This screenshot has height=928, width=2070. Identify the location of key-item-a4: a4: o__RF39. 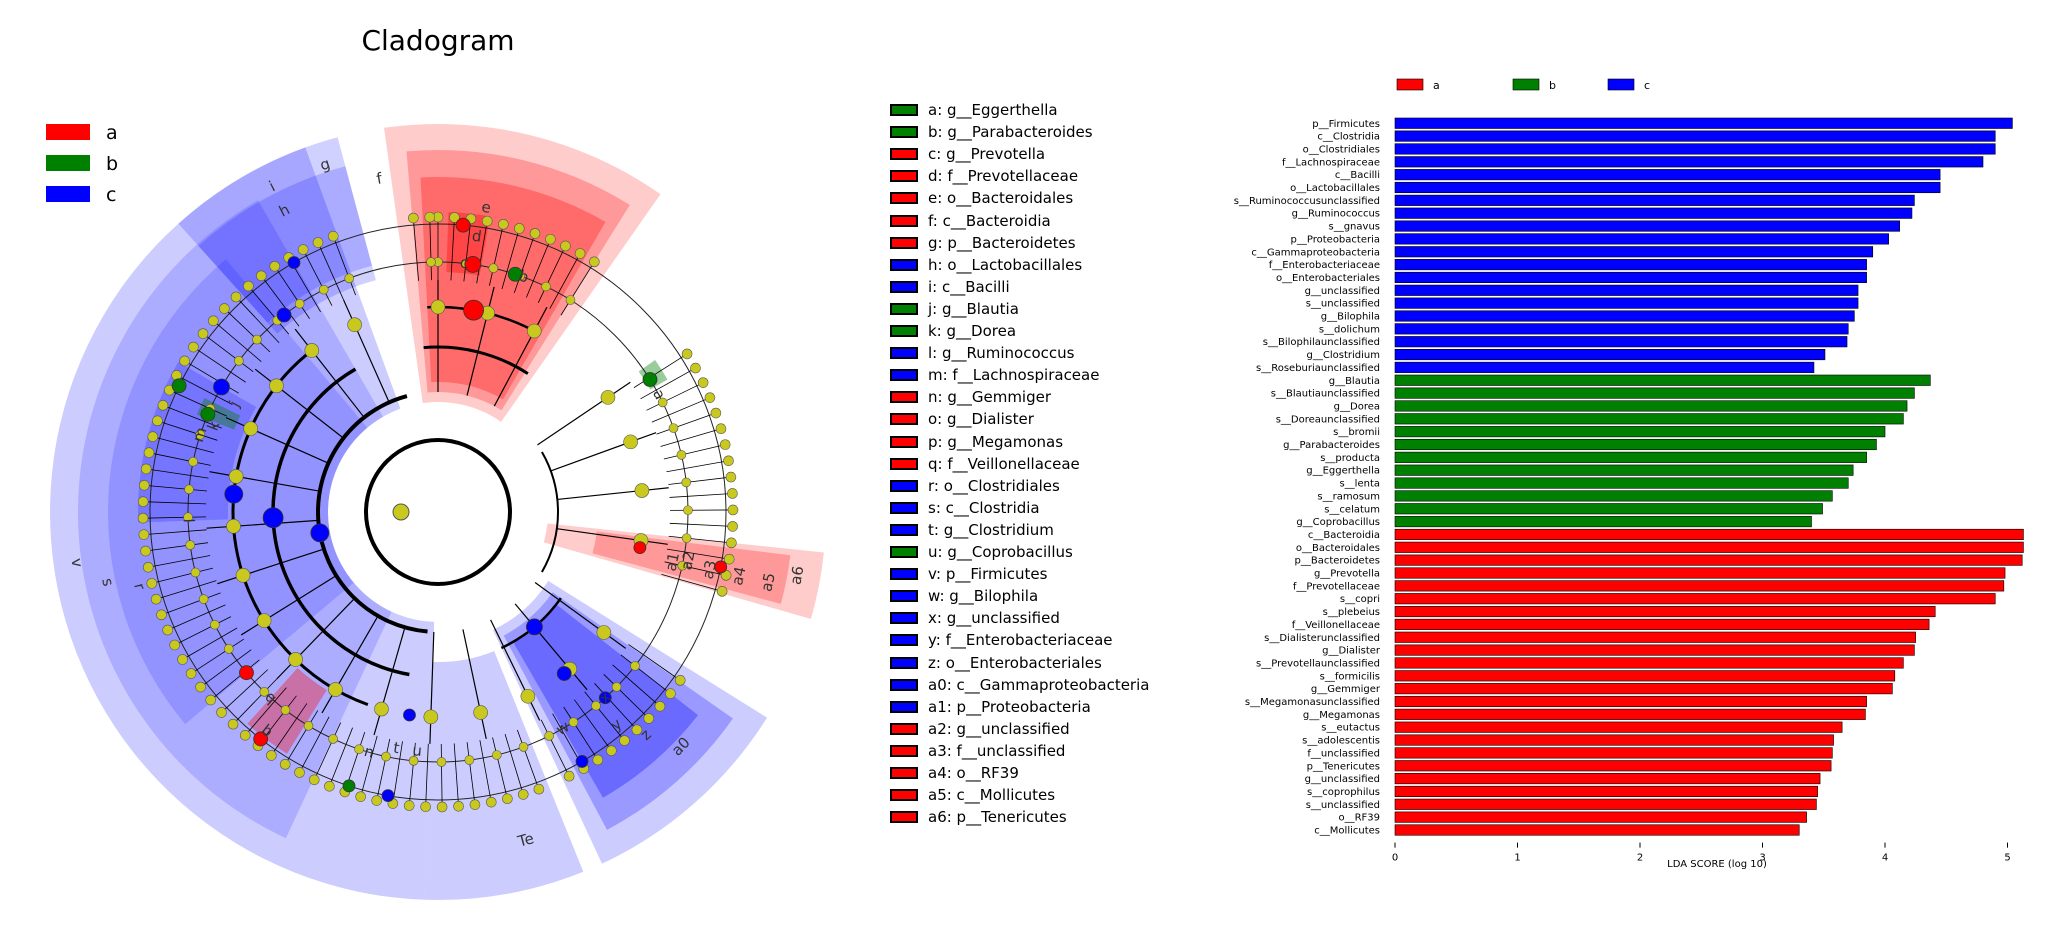
(954, 773).